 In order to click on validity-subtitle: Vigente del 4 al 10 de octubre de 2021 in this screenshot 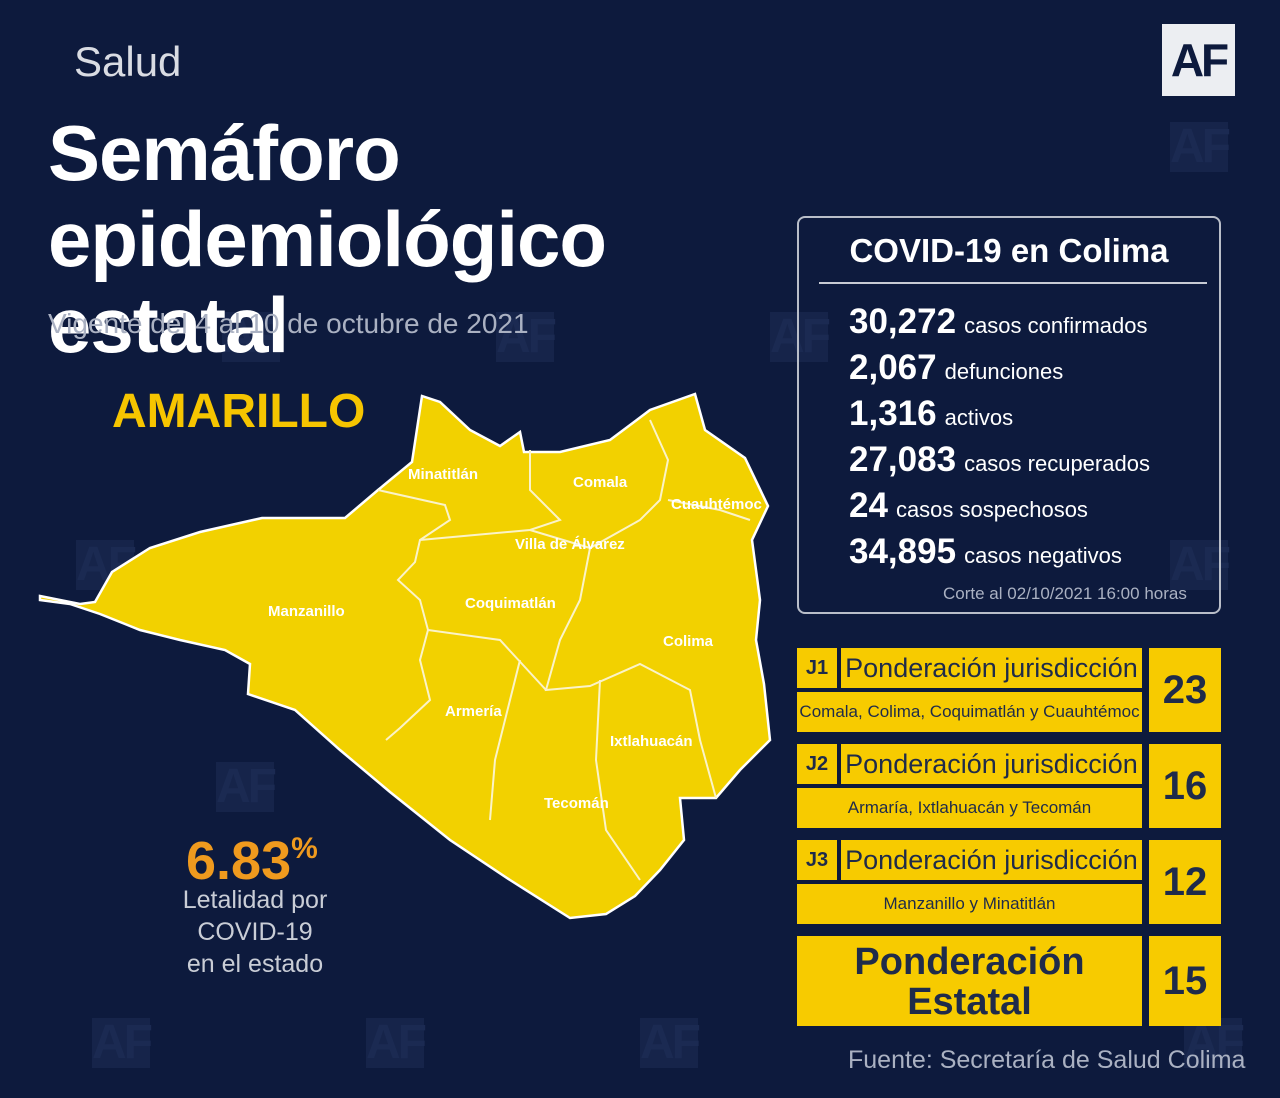, I will do `click(288, 323)`.